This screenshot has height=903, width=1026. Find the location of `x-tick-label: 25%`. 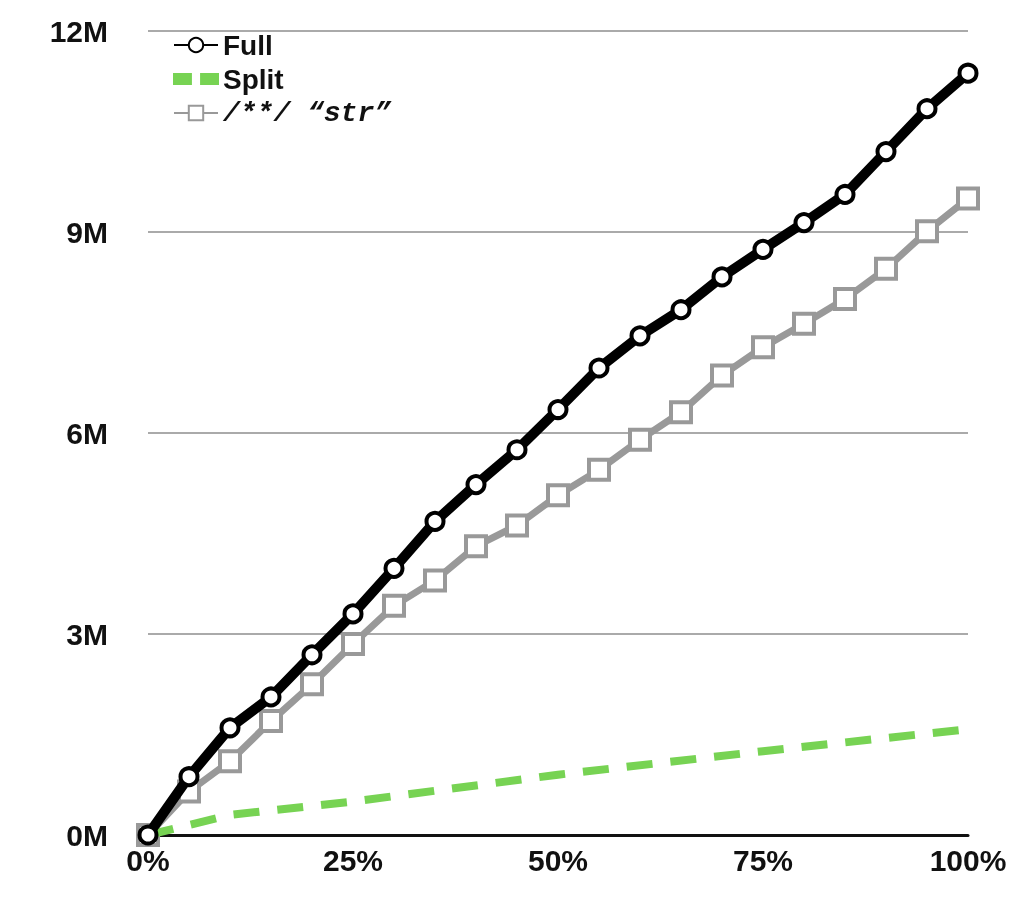

x-tick-label: 25% is located at coordinates (353, 860).